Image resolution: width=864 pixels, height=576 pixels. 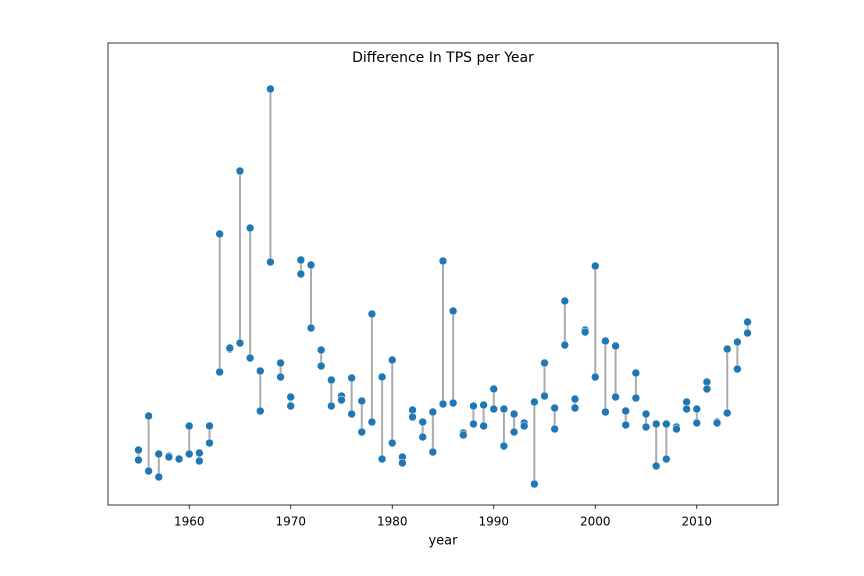 What do you see at coordinates (290, 522) in the screenshot?
I see `x-tick-label: 1970` at bounding box center [290, 522].